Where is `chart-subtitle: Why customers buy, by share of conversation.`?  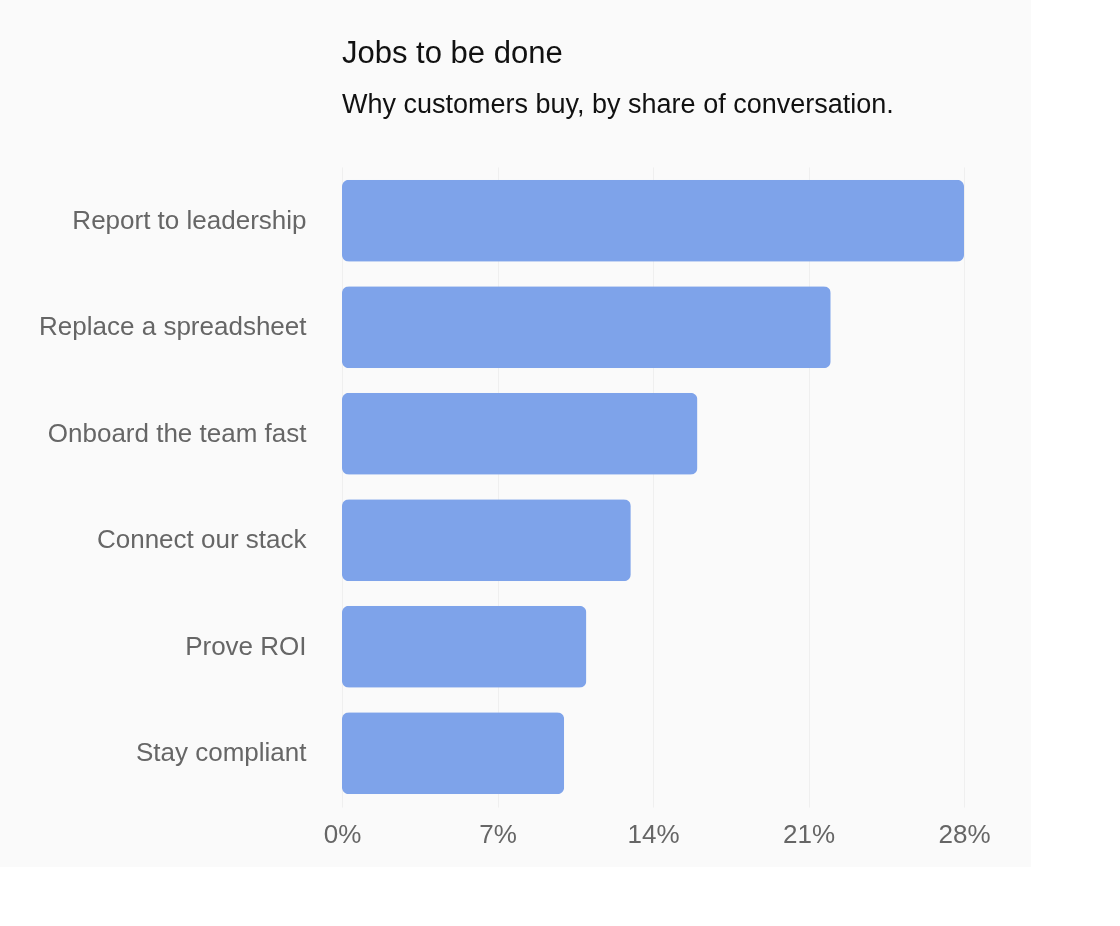 chart-subtitle: Why customers buy, by share of conversation. is located at coordinates (618, 104).